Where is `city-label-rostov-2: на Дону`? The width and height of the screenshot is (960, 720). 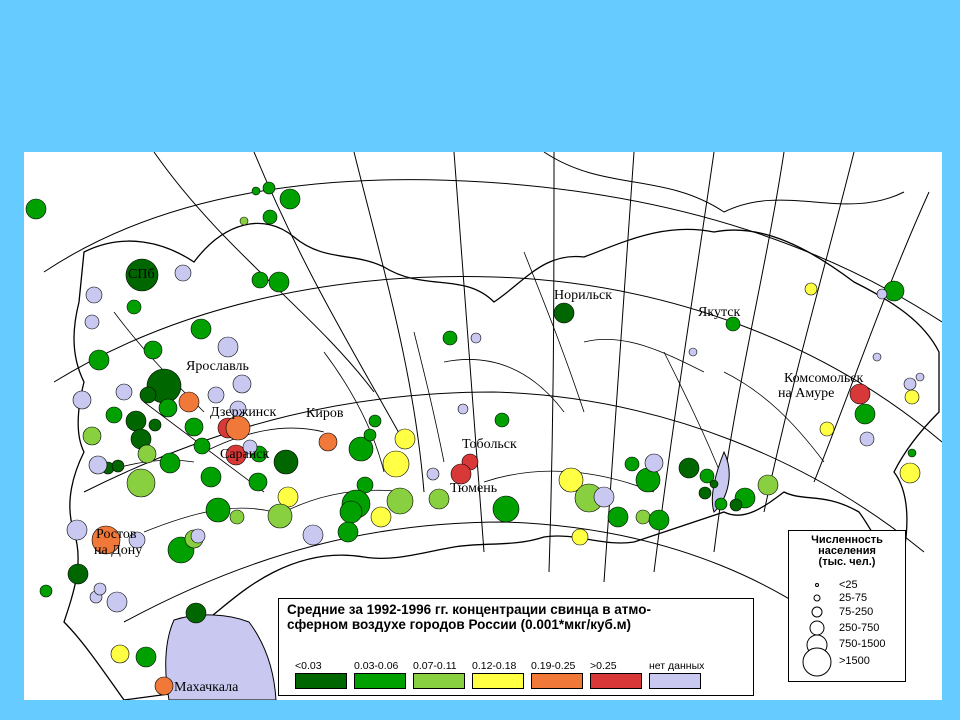
city-label-rostov-2: на Дону is located at coordinates (118, 550).